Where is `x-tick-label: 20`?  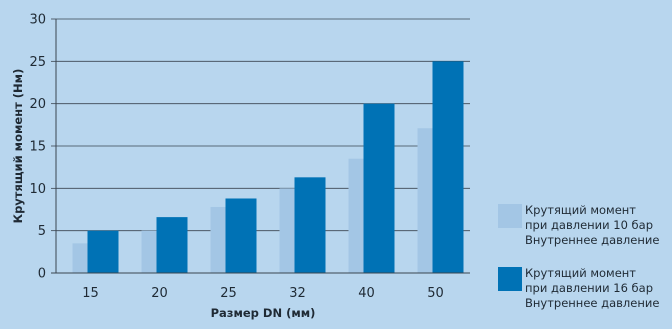 x-tick-label: 20 is located at coordinates (159, 293).